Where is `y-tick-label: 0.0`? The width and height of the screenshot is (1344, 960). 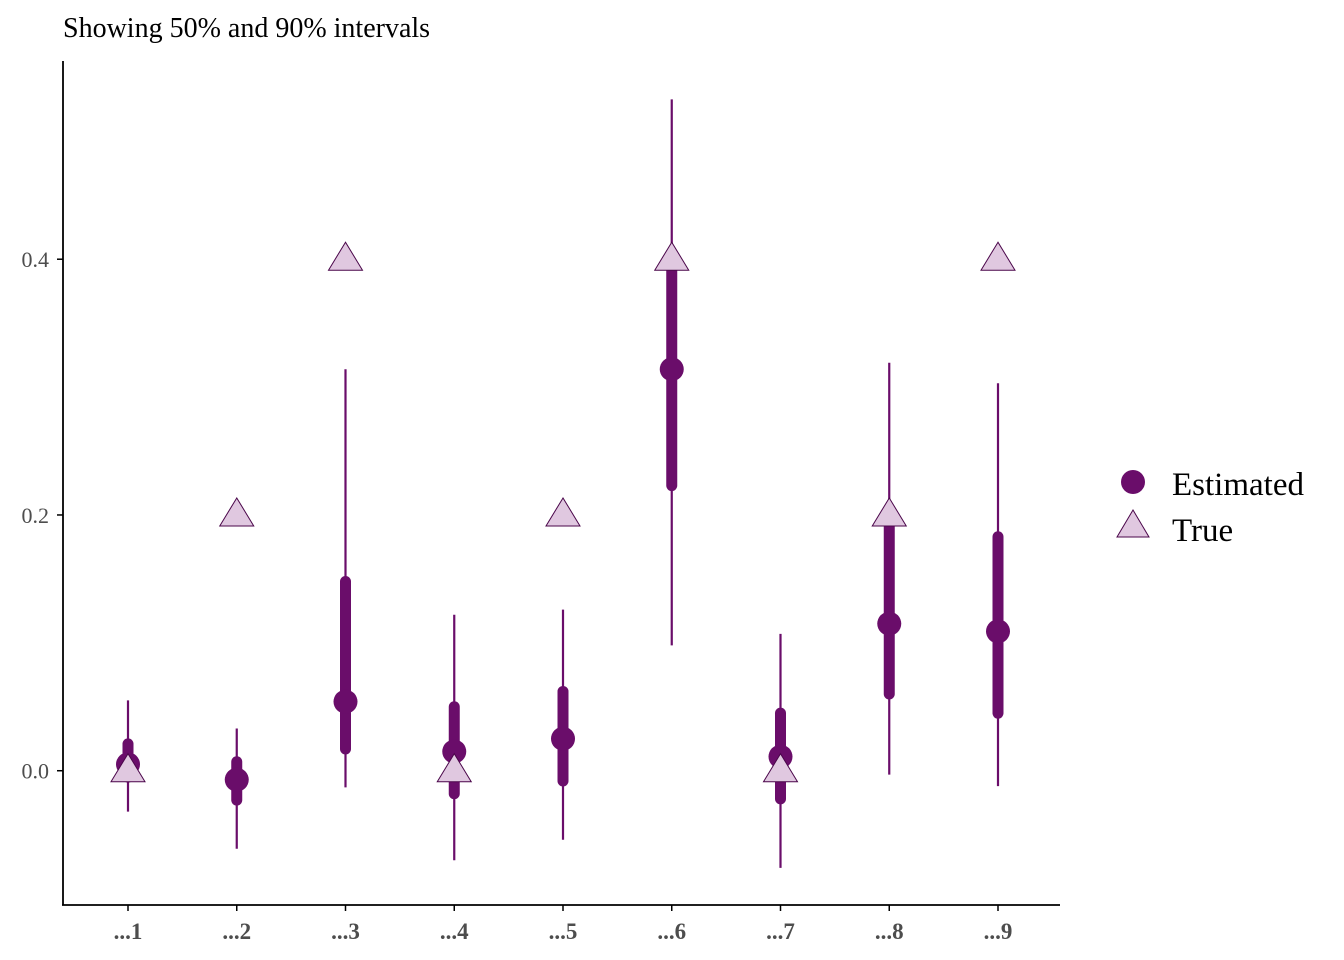 y-tick-label: 0.0 is located at coordinates (36, 771).